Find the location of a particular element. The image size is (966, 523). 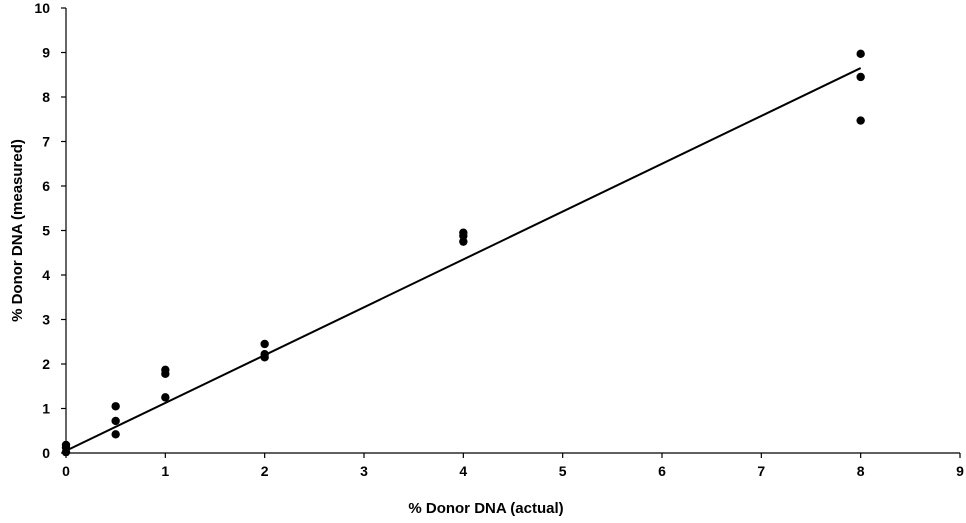

y-tick-label: 4 is located at coordinates (46, 275).